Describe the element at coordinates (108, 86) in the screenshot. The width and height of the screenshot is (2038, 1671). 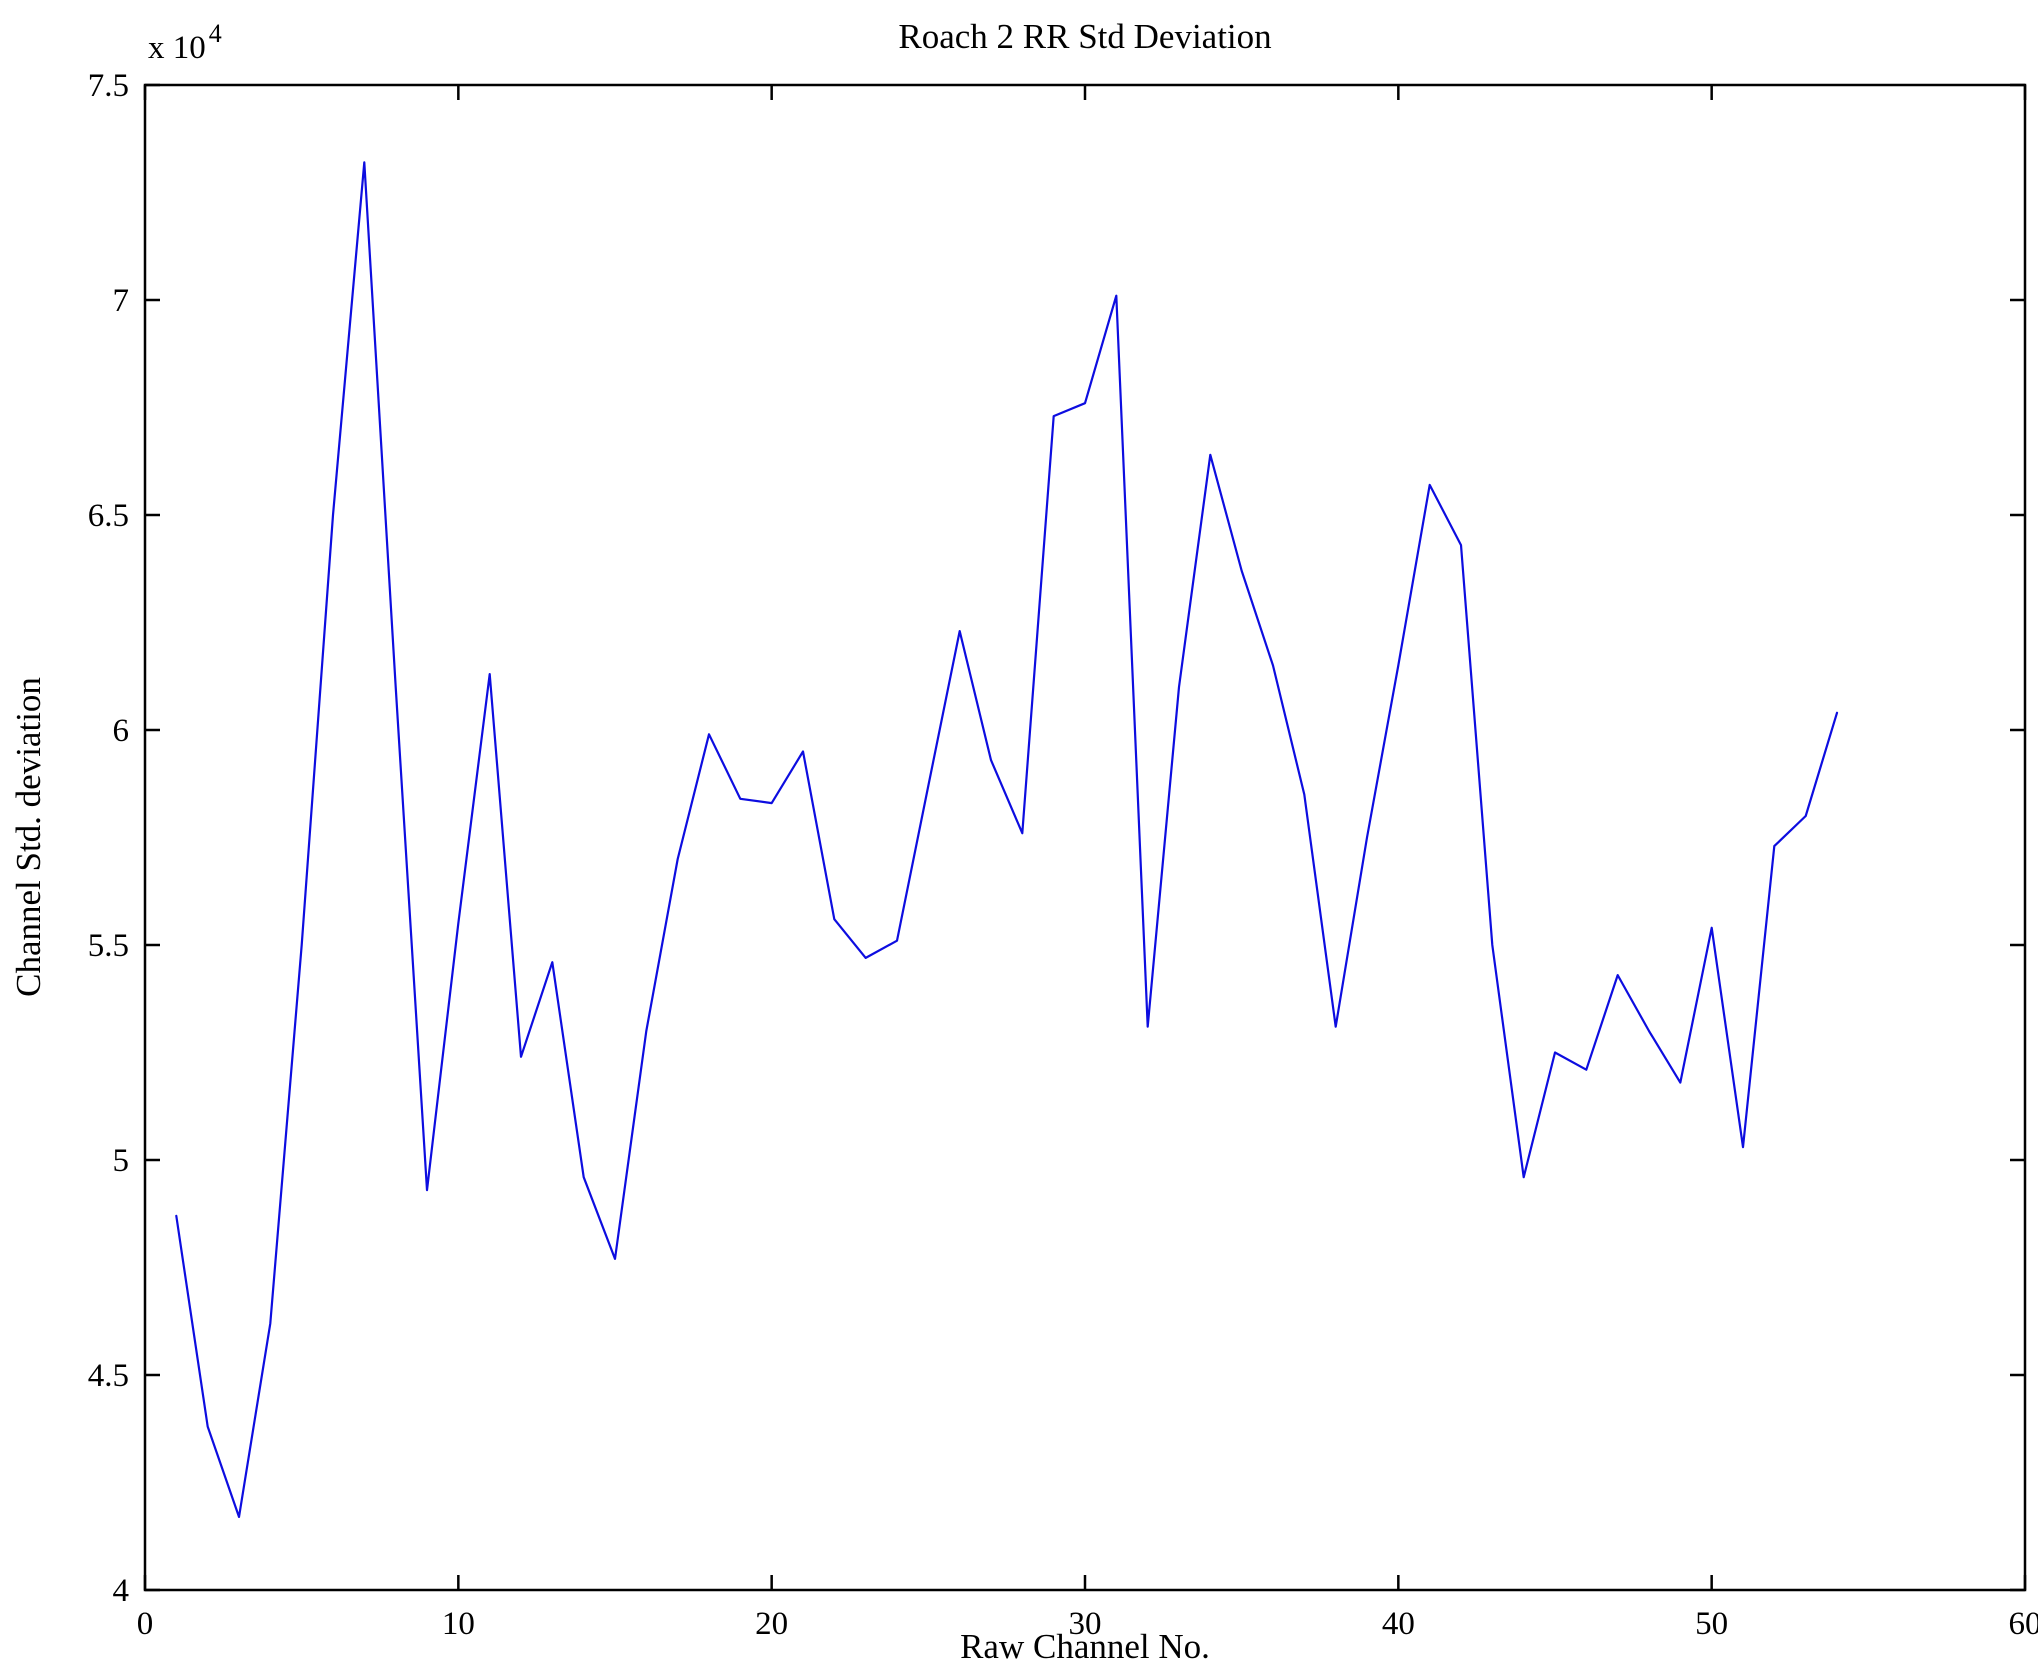
I see `y-tick-label: 7.5` at that location.